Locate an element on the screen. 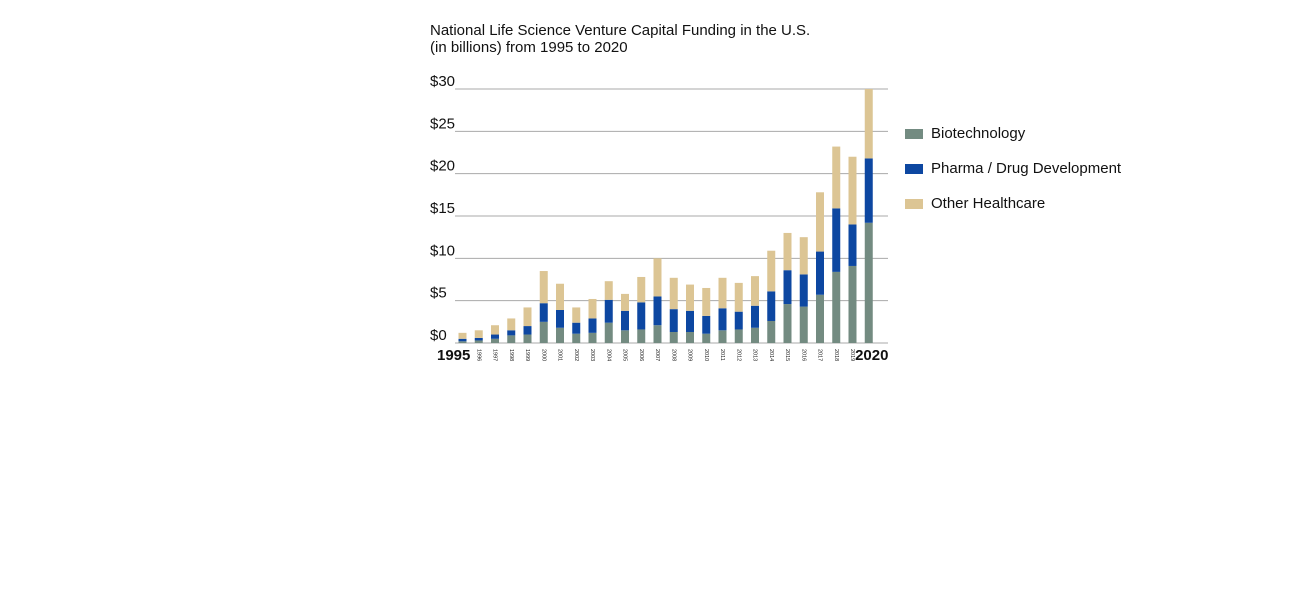 The height and width of the screenshot is (600, 1300). bar-other-healthcare-2006 is located at coordinates (641, 289).